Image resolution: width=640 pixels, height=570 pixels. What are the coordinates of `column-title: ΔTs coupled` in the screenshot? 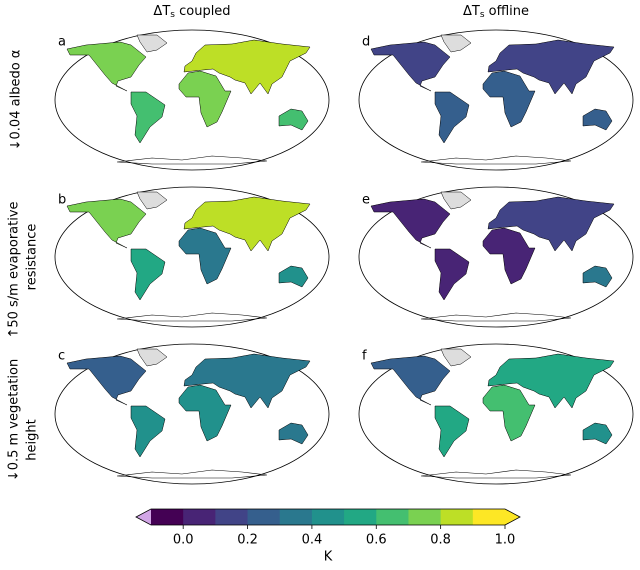 It's located at (191, 12).